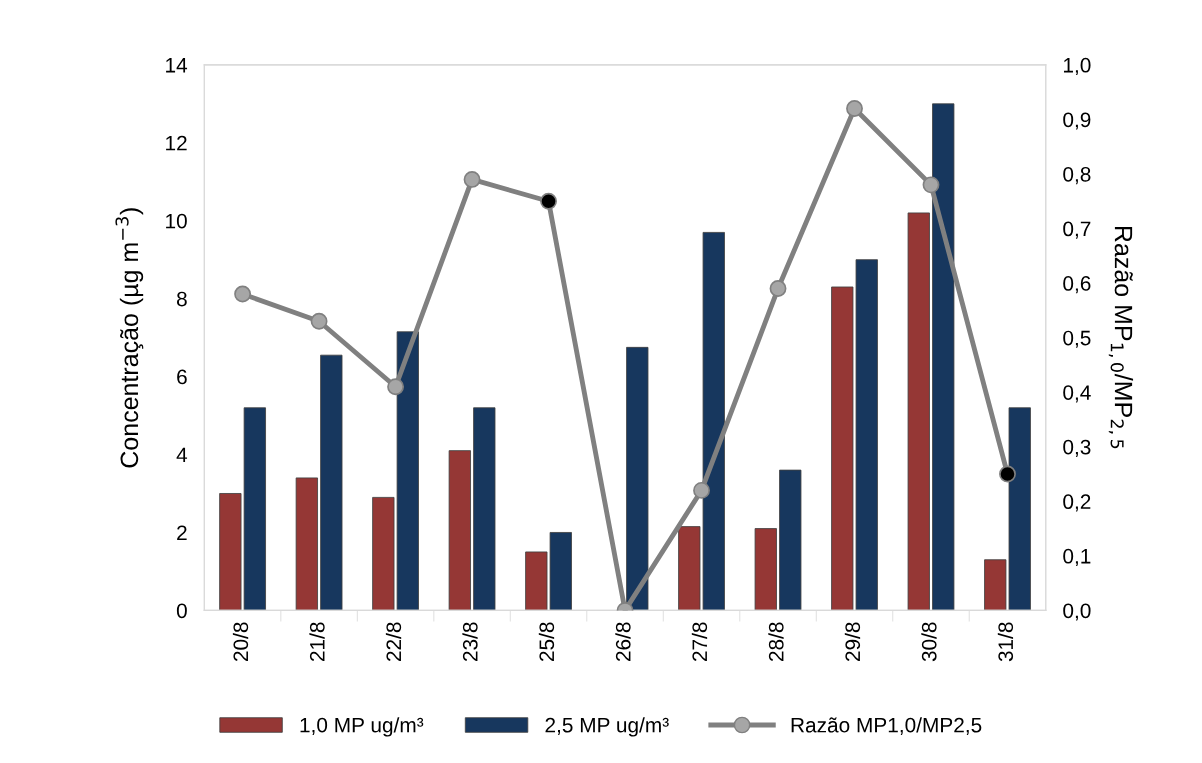 The height and width of the screenshot is (763, 1202). What do you see at coordinates (776, 642) in the screenshot?
I see `x-tick-label: 28/8` at bounding box center [776, 642].